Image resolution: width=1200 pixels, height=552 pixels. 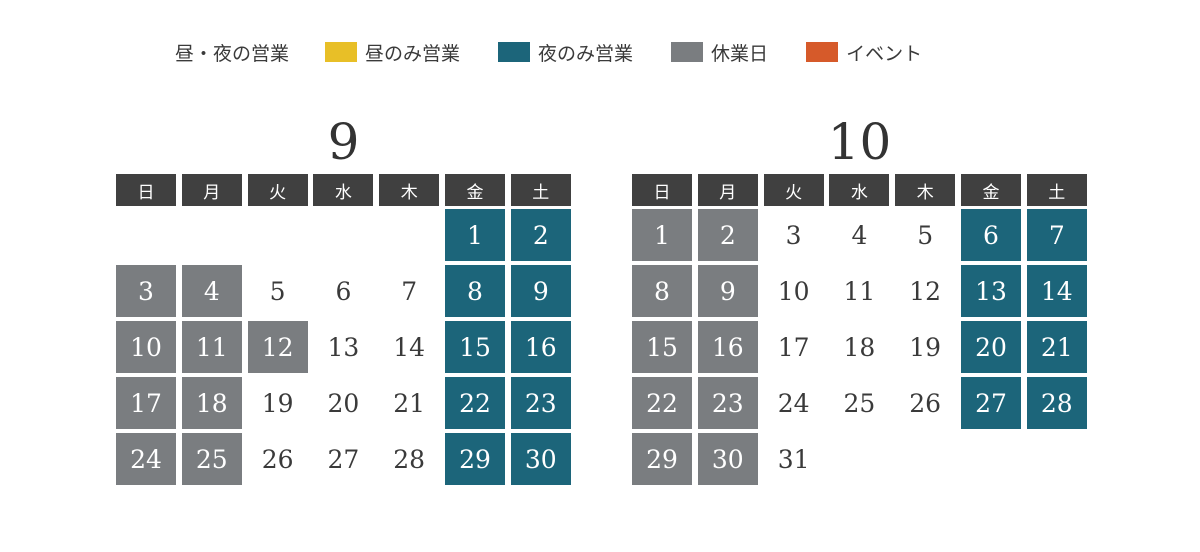 I want to click on legend-label: 休業日, so click(x=740, y=53).